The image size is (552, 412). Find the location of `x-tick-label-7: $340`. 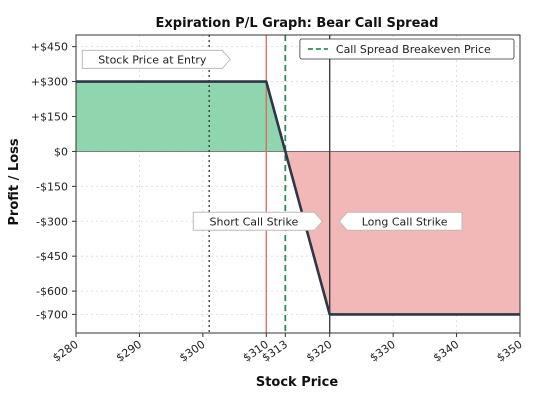

x-tick-label-7: $340 is located at coordinates (446, 351).